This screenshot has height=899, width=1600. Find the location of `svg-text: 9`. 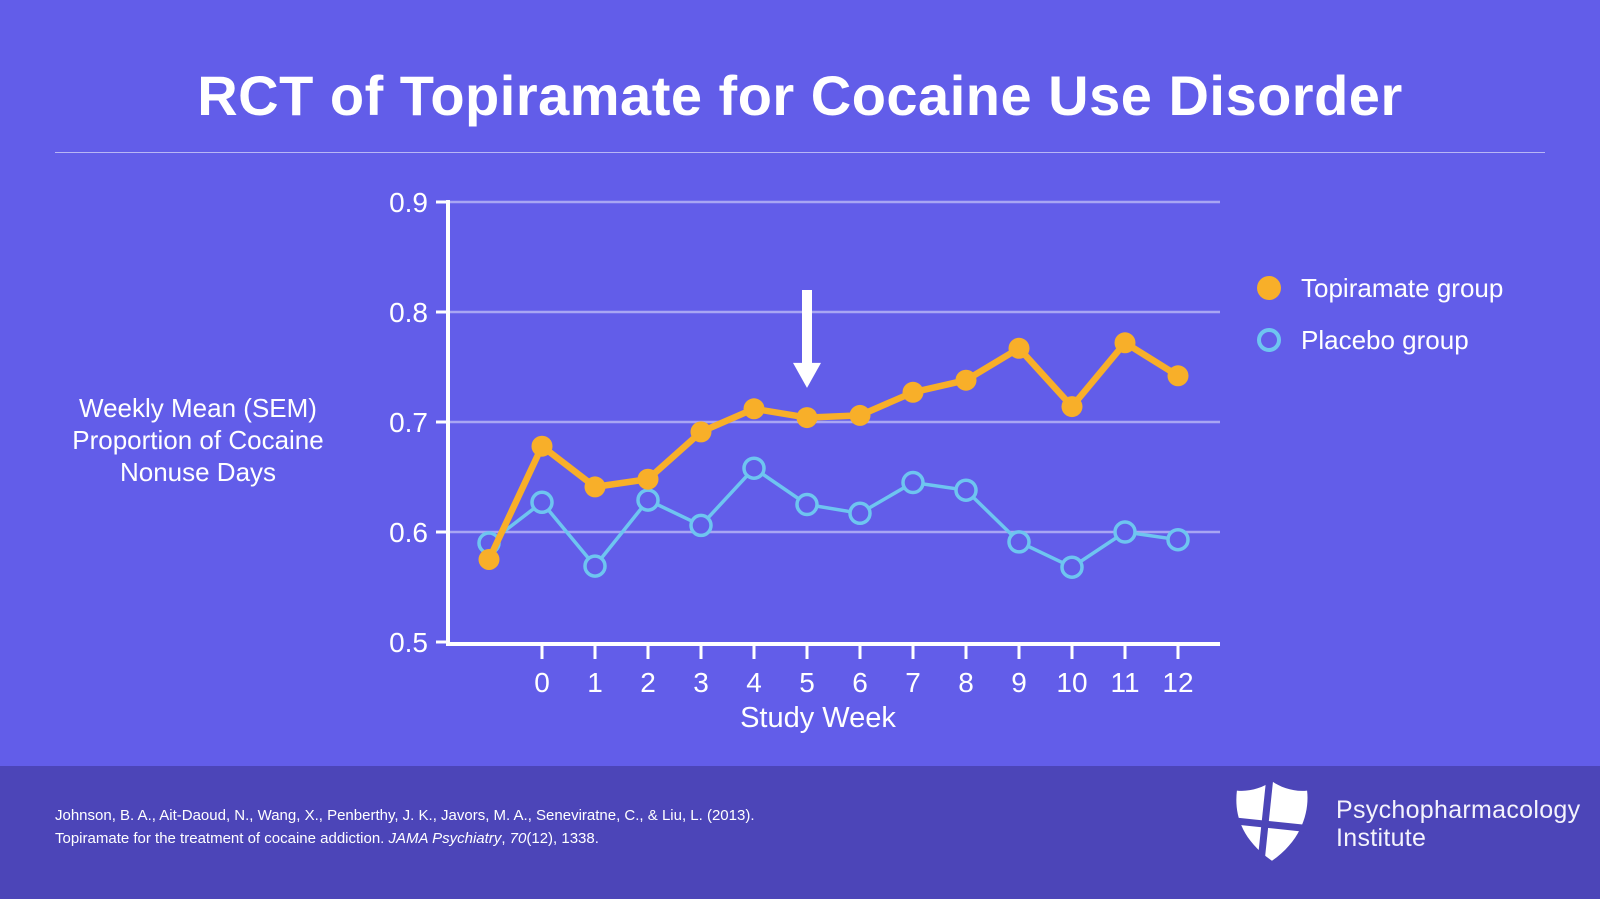

svg-text: 9 is located at coordinates (1019, 682).